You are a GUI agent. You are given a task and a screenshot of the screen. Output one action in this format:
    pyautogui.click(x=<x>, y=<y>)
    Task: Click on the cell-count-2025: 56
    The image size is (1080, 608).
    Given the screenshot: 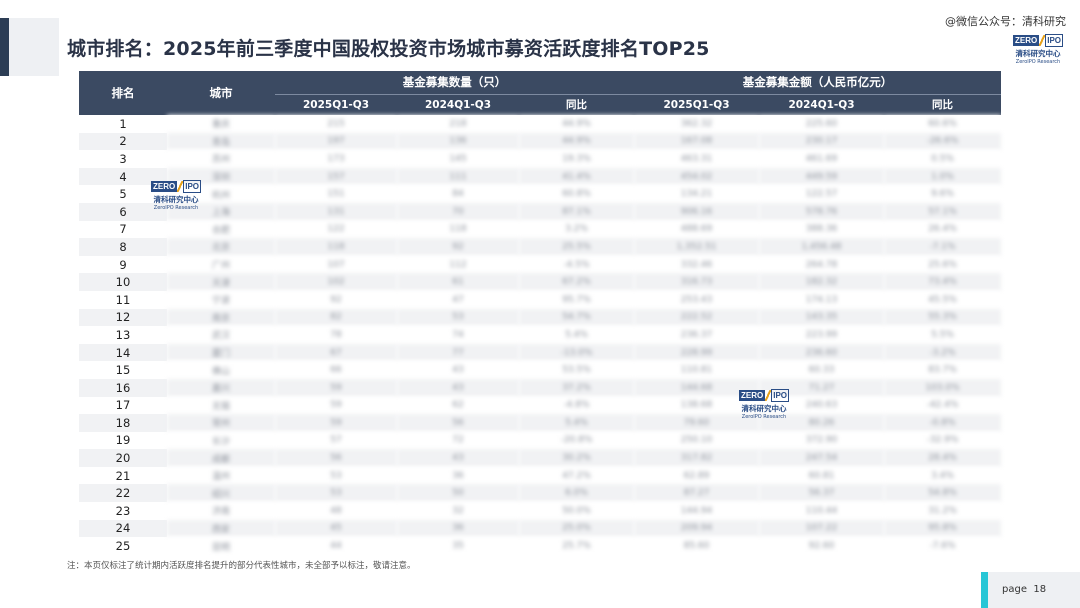 What is the action you would take?
    pyautogui.click(x=336, y=458)
    